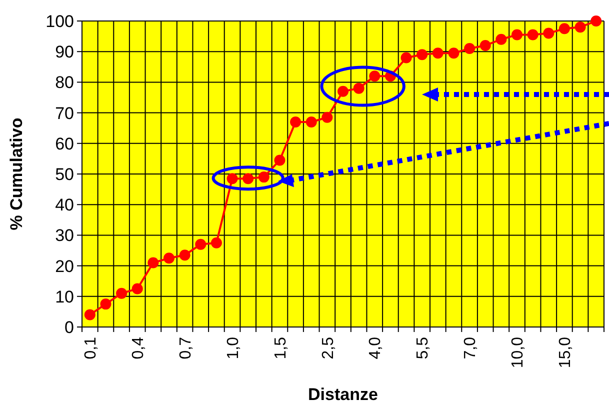 Image resolution: width=609 pixels, height=409 pixels. What do you see at coordinates (375, 348) in the screenshot?
I see `x-tick-label: 4,0` at bounding box center [375, 348].